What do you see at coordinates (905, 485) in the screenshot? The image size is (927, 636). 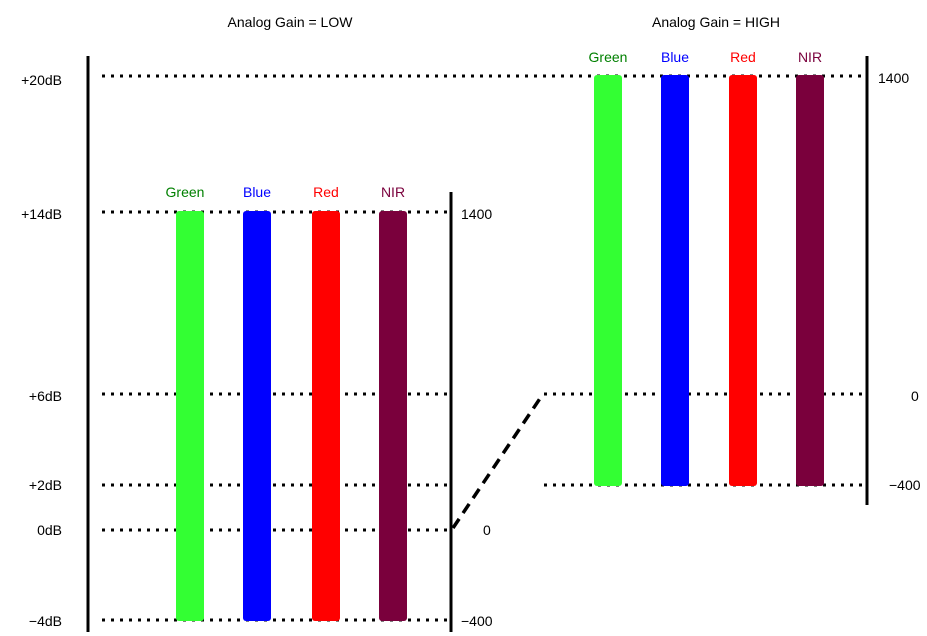 I see `high-tick-minus400: −400` at bounding box center [905, 485].